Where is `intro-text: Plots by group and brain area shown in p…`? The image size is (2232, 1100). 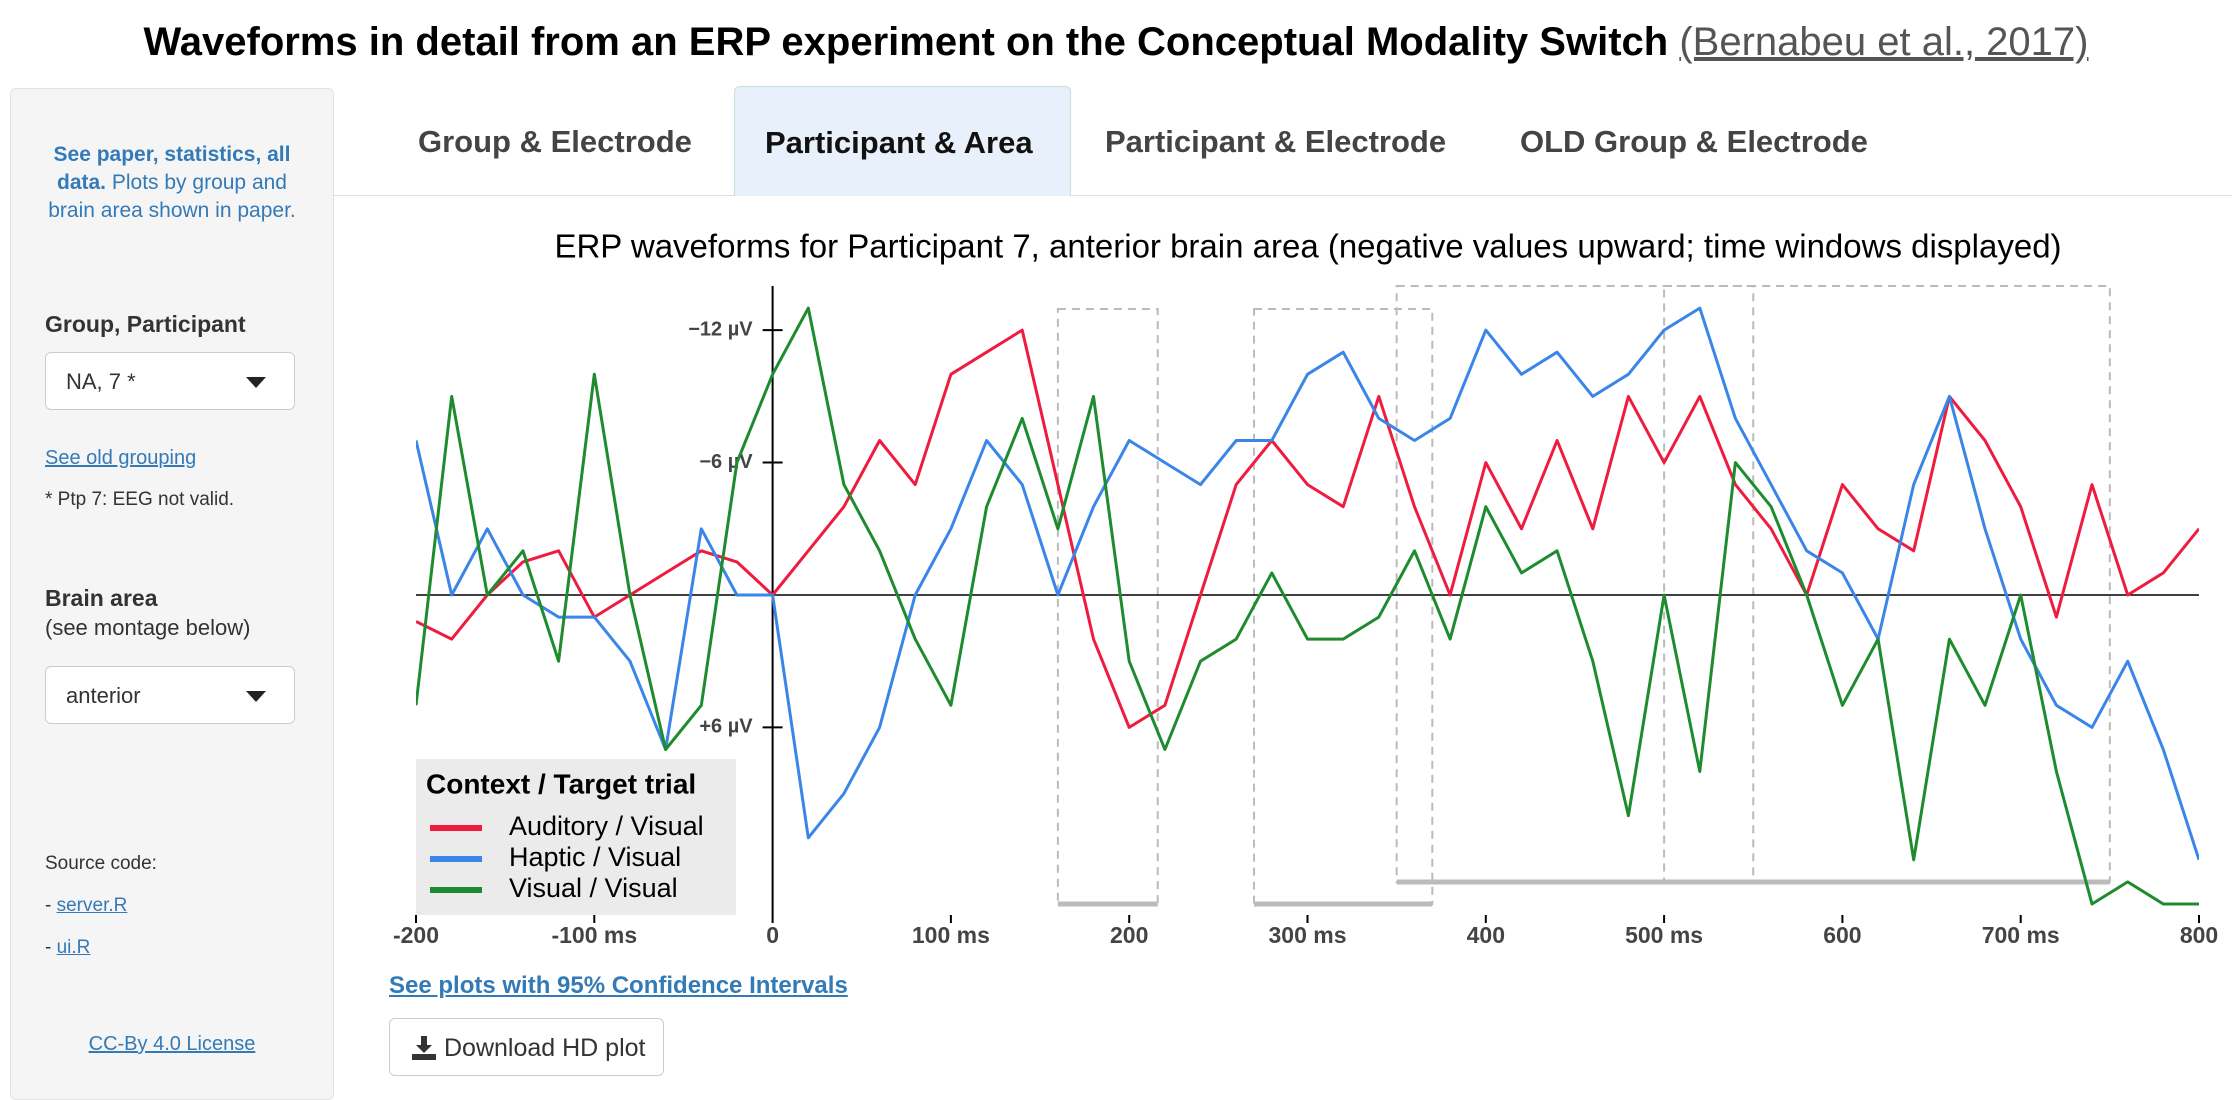
intro-text: Plots by group and brain area shown in p… is located at coordinates (172, 196).